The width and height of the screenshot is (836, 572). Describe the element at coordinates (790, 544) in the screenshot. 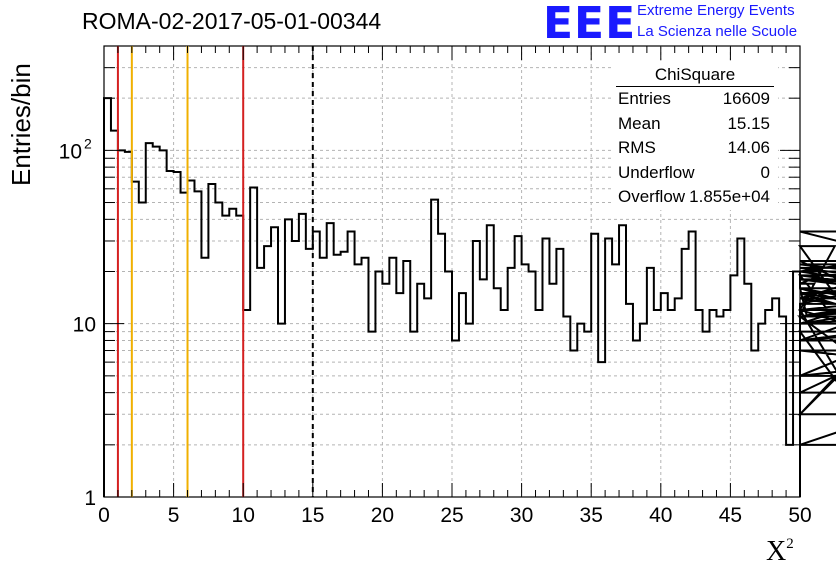

I see `x-axis-label-sup: 2` at that location.